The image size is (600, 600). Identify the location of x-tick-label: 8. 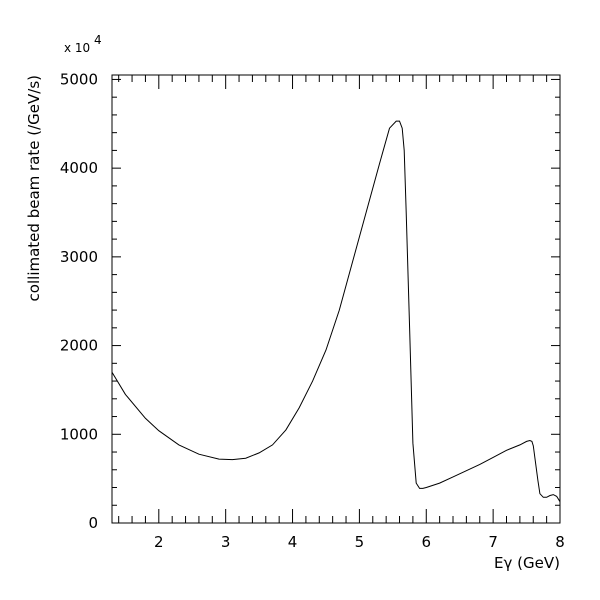
(560, 542).